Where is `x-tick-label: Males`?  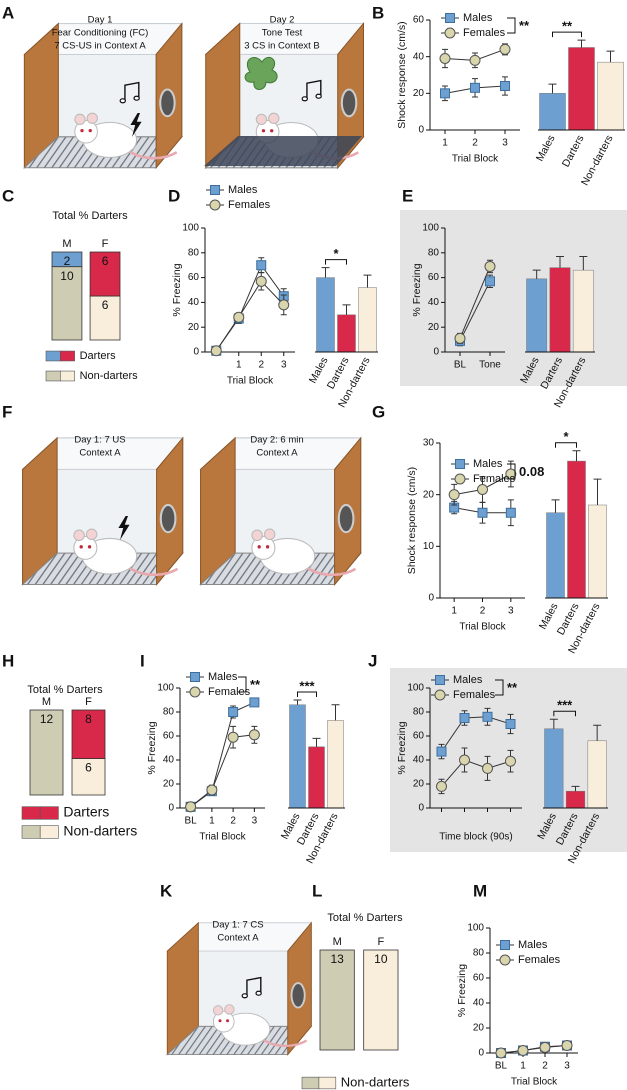 x-tick-label: Males is located at coordinates (546, 148).